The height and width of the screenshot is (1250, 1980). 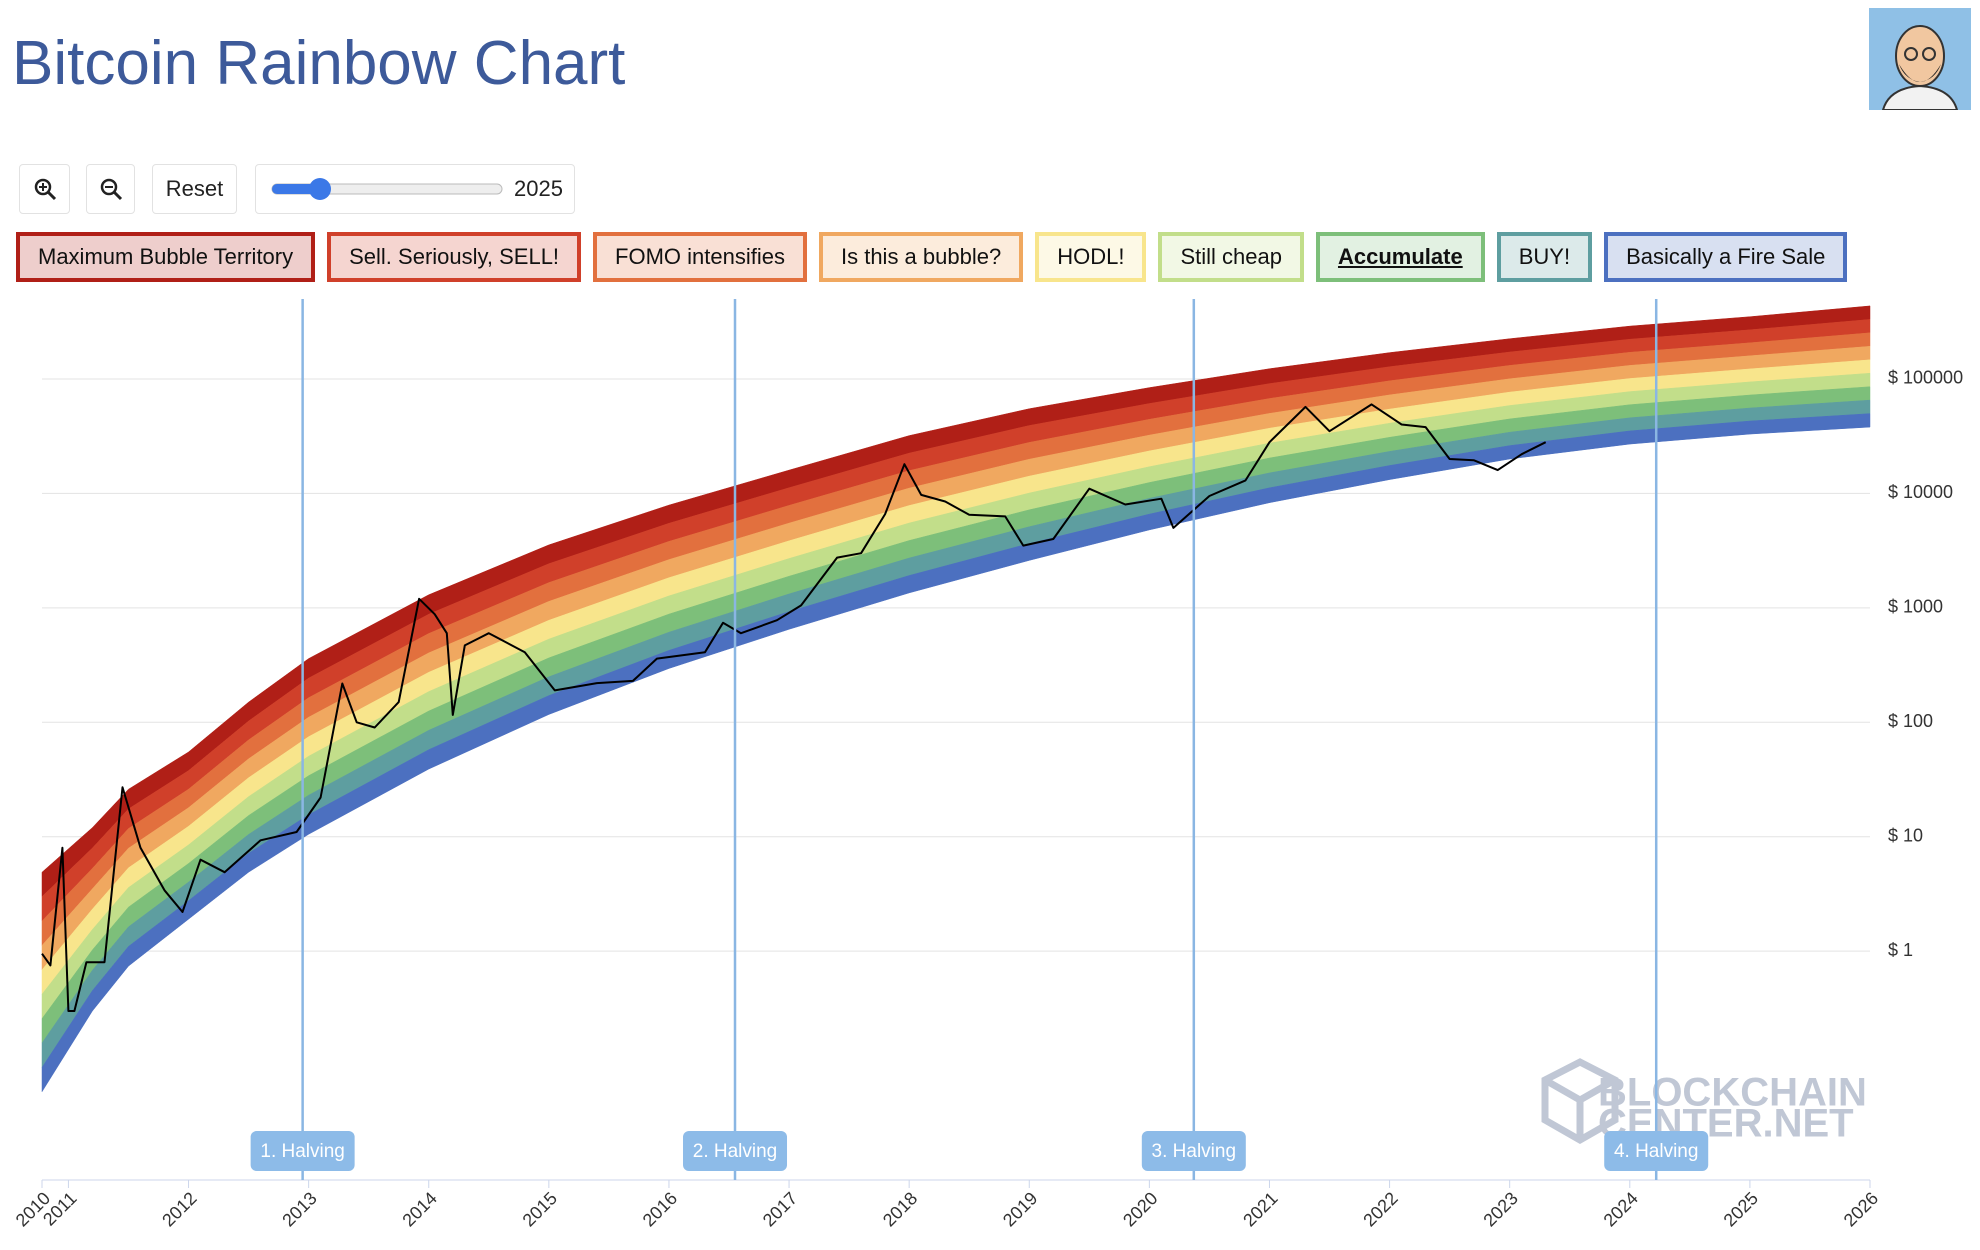 I want to click on zoom-in-button, so click(x=44, y=189).